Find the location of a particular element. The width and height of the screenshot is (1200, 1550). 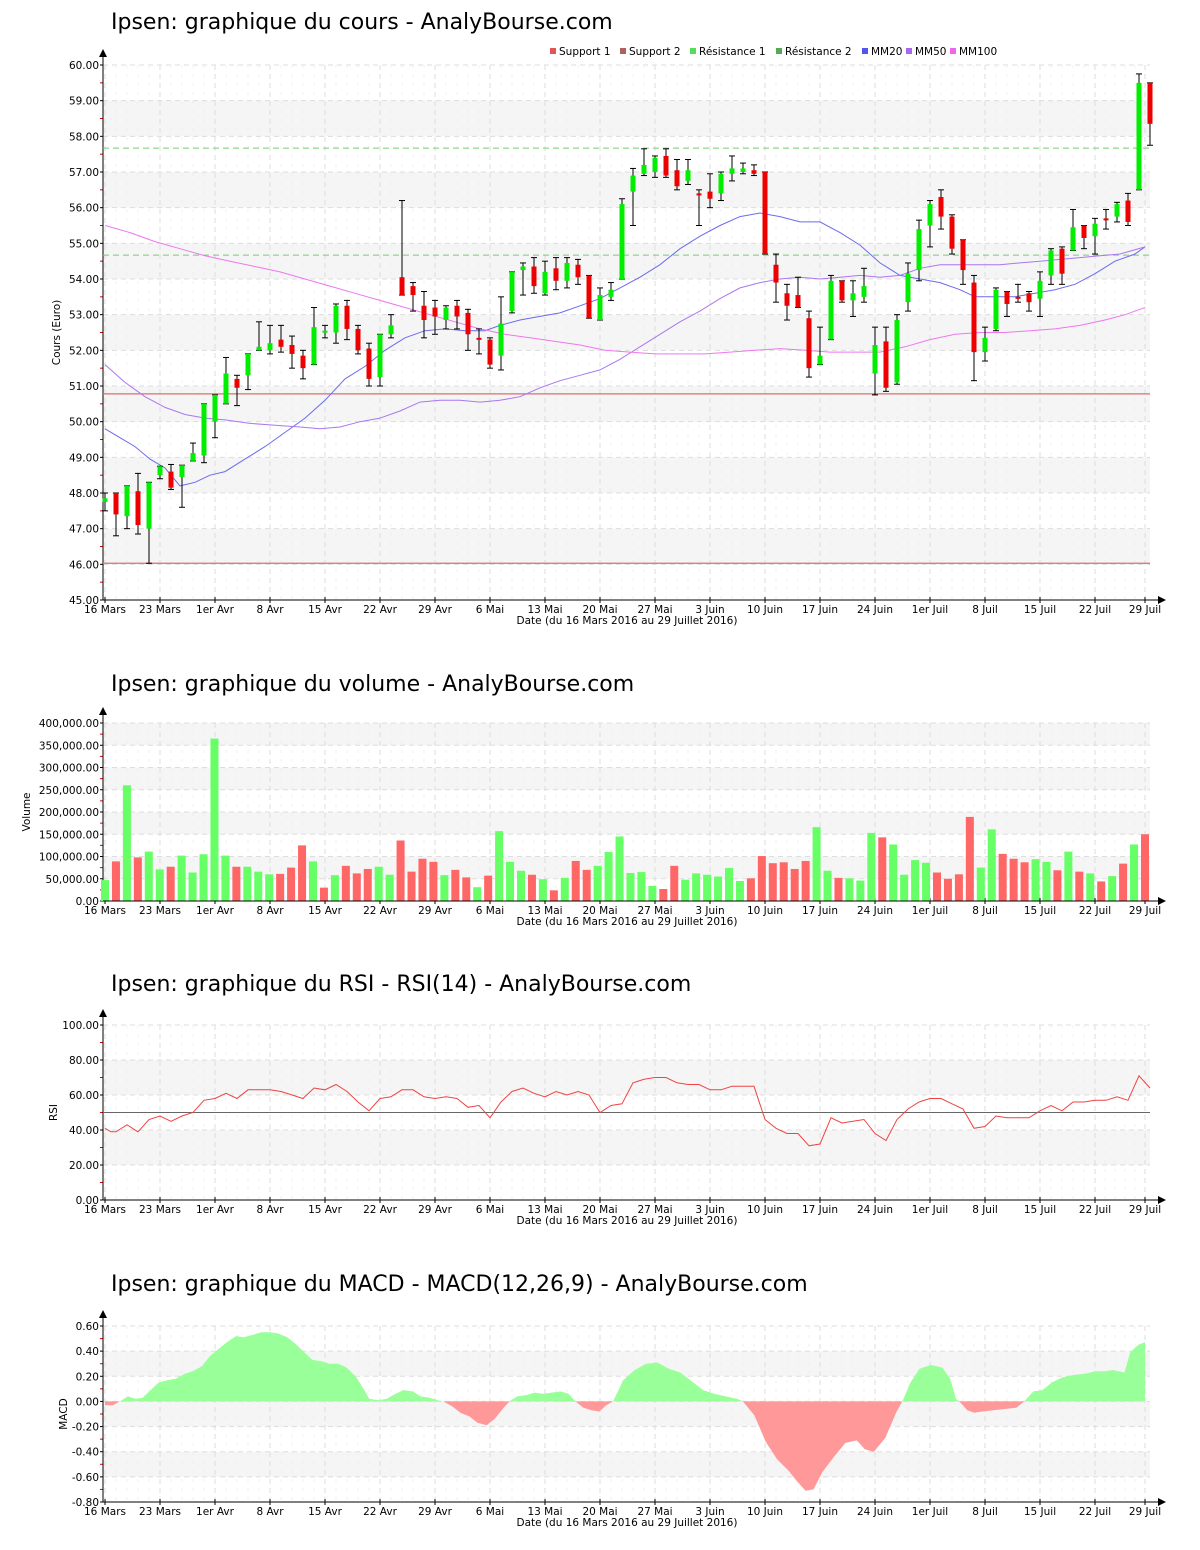

x-tick-label: 22 Avr is located at coordinates (380, 610).